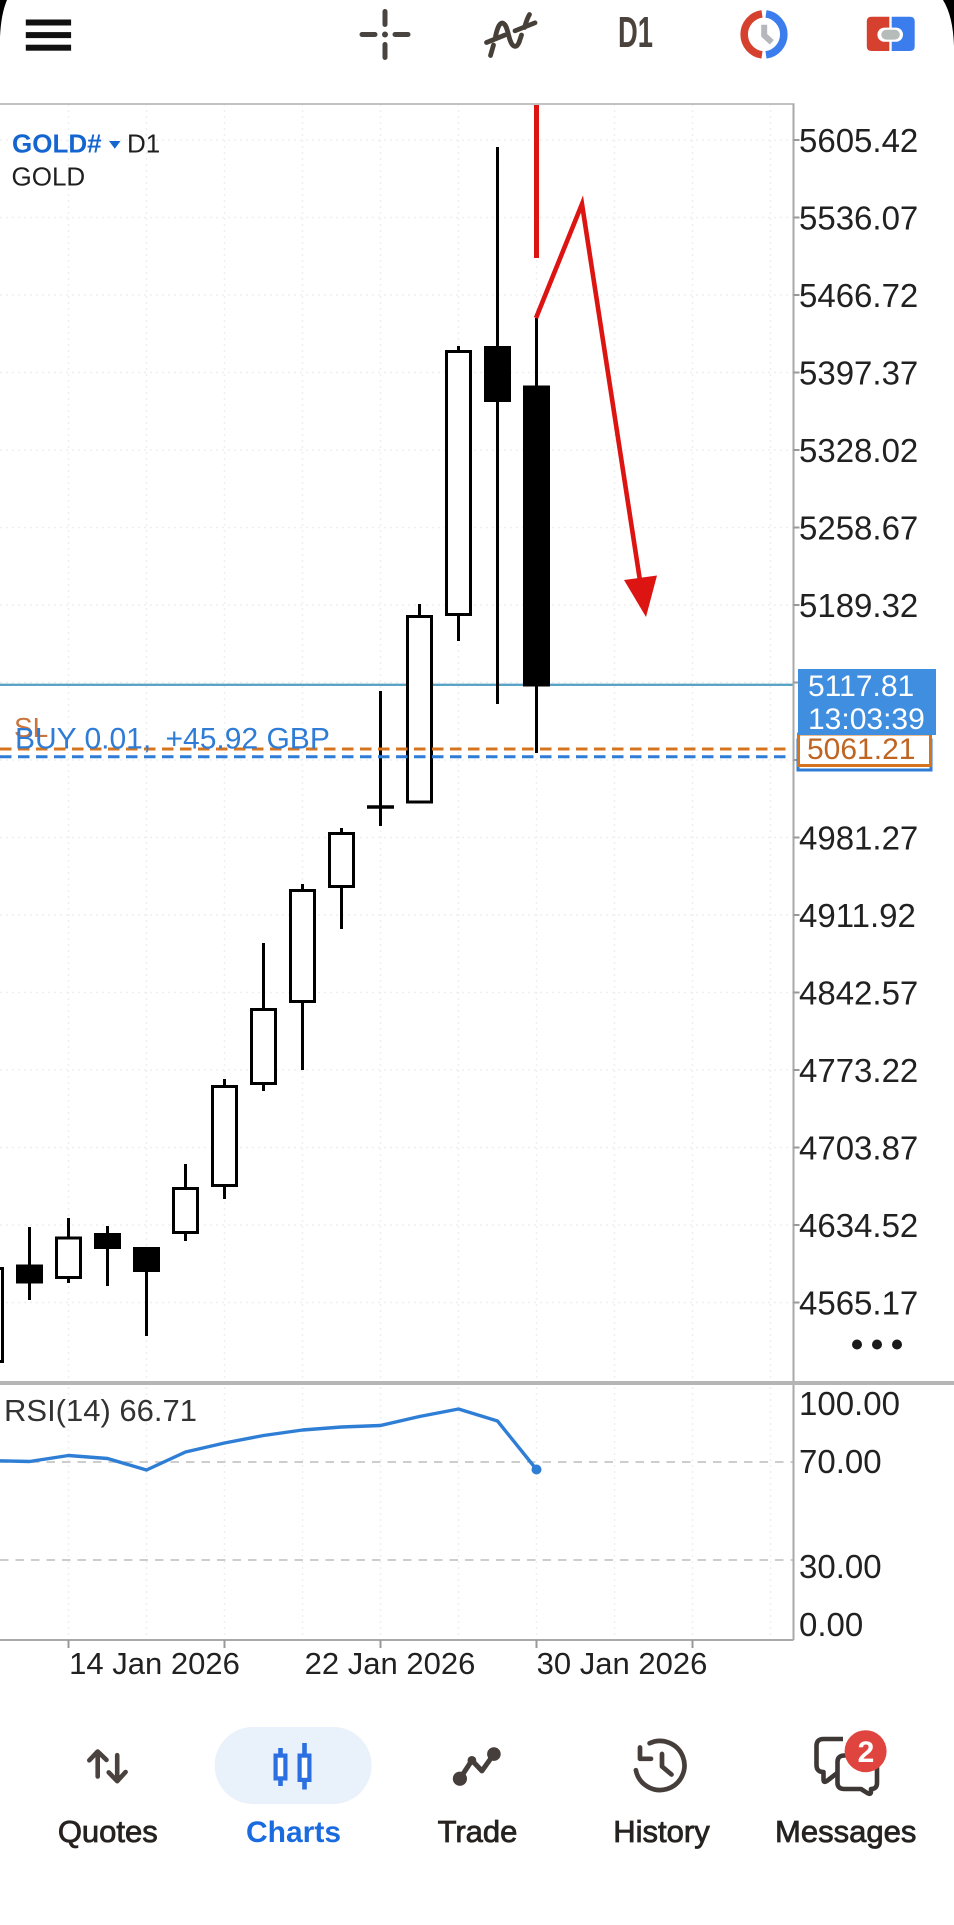  I want to click on svg-text: History, so click(661, 1831).